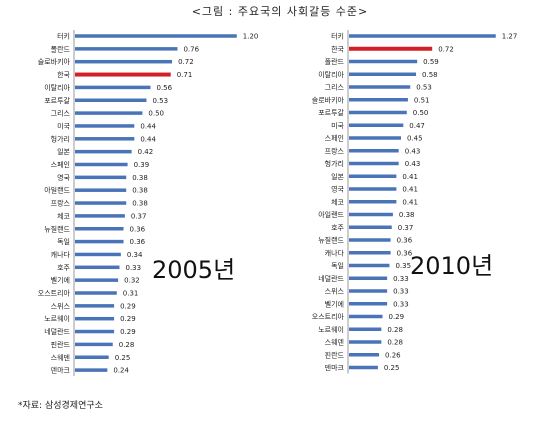 This screenshot has height=421, width=560. What do you see at coordinates (61, 254) in the screenshot?
I see `category-label: 캐나다` at bounding box center [61, 254].